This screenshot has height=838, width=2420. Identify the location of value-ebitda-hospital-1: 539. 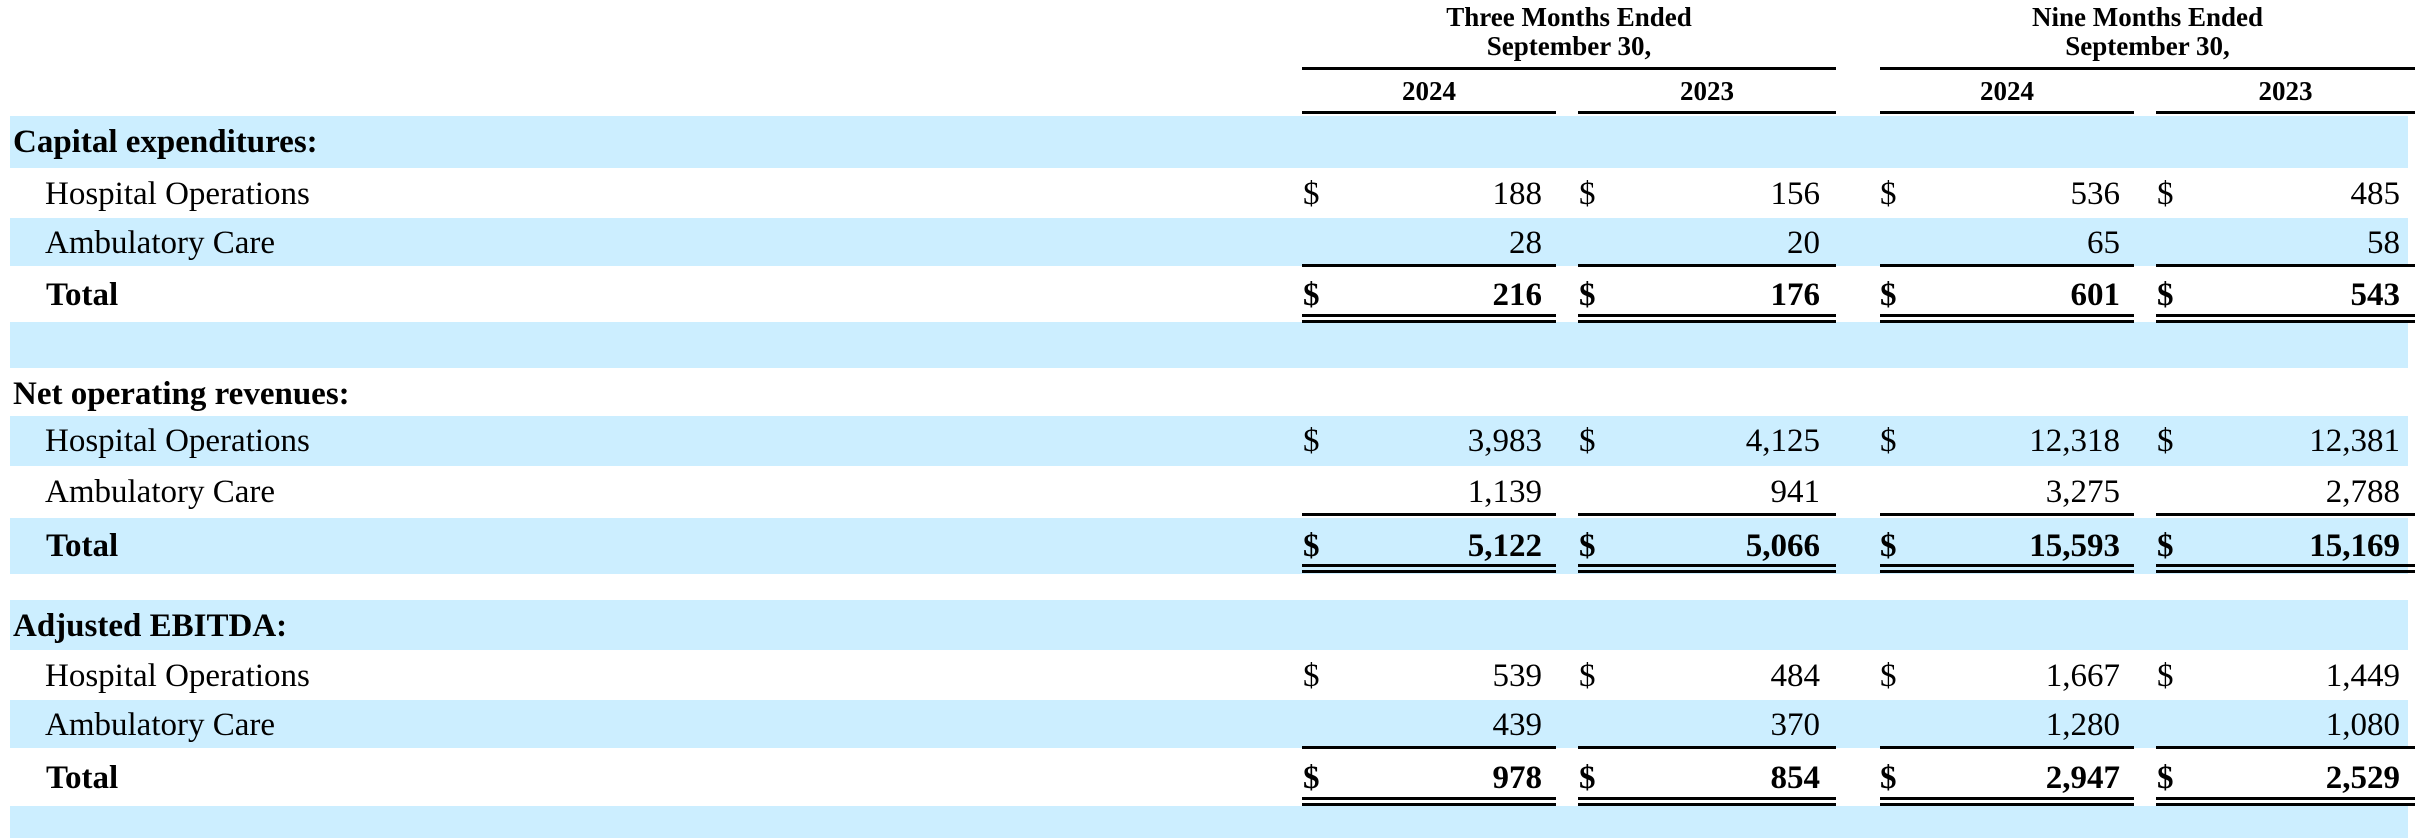
(1517, 676).